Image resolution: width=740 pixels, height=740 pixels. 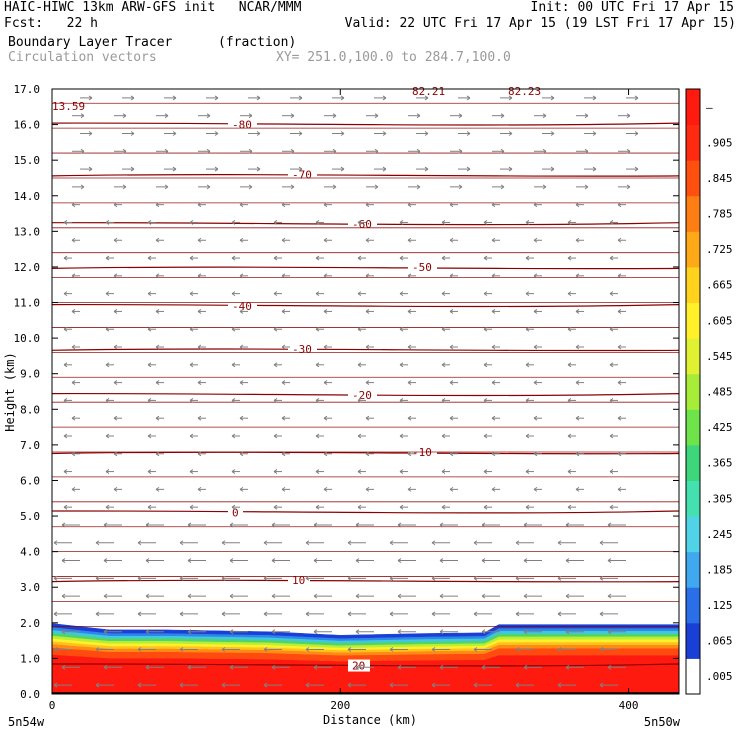 What do you see at coordinates (719, 463) in the screenshot?
I see `colorbar-label: .365` at bounding box center [719, 463].